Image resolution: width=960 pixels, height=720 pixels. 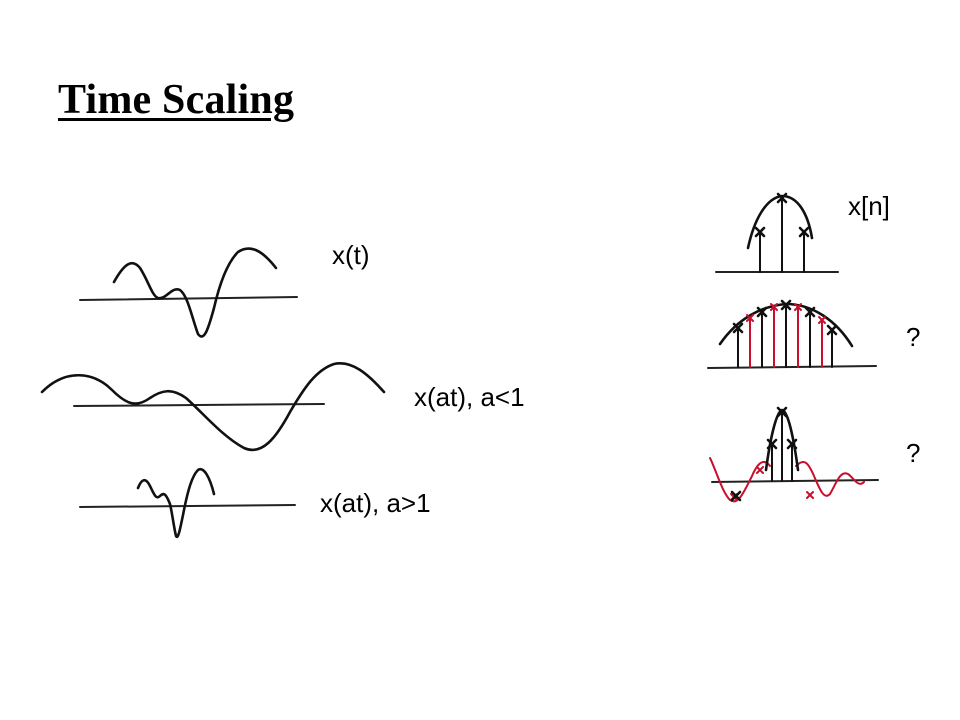 What do you see at coordinates (375, 503) in the screenshot?
I see `label-compressed: x(at), a>1` at bounding box center [375, 503].